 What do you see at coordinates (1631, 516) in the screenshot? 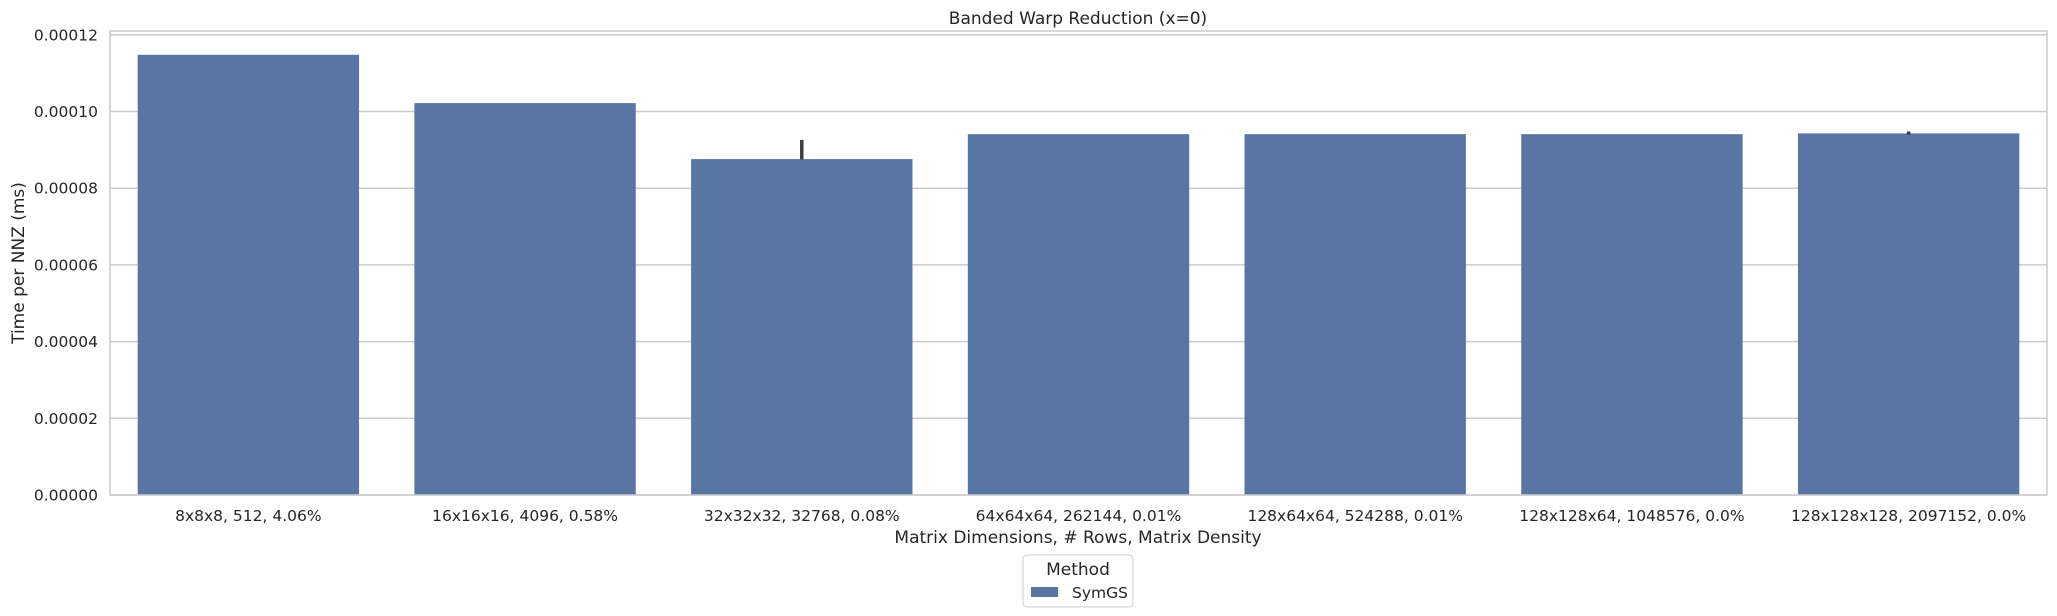
I see `x-tick-label: 128x128x64, 1048576, 0.0%` at bounding box center [1631, 516].